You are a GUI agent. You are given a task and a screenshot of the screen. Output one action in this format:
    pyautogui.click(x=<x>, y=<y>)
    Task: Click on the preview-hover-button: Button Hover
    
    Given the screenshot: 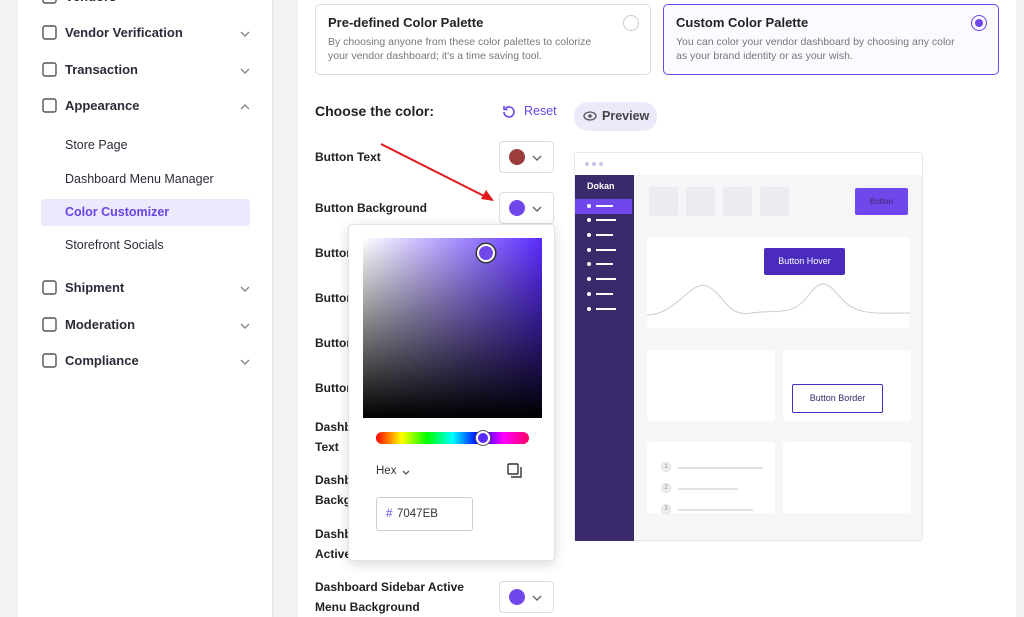 What is the action you would take?
    pyautogui.click(x=804, y=261)
    